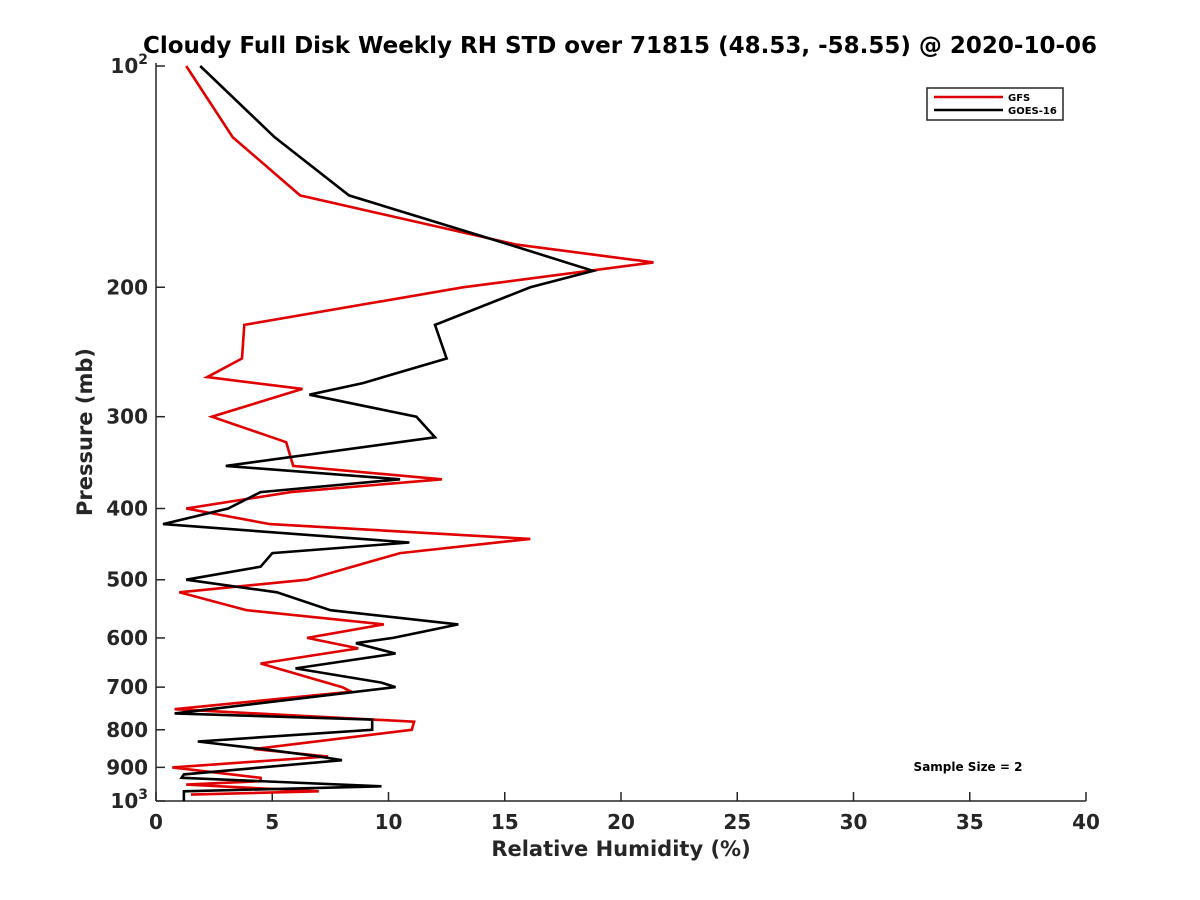 This screenshot has width=1200, height=900. I want to click on y-tick-label: 700, so click(127, 687).